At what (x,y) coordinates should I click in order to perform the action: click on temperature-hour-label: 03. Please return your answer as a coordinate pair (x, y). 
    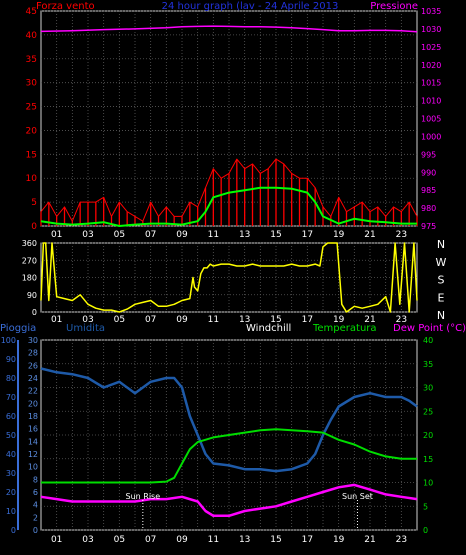
    Looking at the image, I should click on (87, 540).